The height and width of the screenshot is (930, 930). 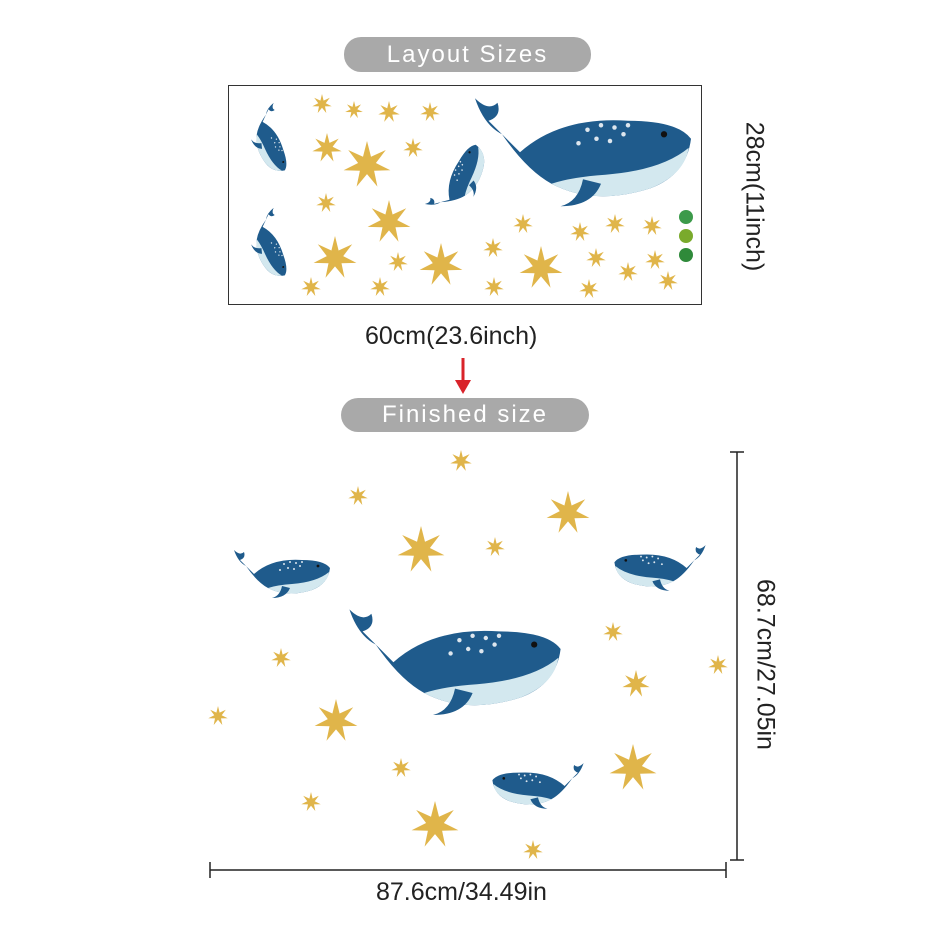 What do you see at coordinates (461, 892) in the screenshot?
I see `finished-width-label: 87.6cm/34.49in` at bounding box center [461, 892].